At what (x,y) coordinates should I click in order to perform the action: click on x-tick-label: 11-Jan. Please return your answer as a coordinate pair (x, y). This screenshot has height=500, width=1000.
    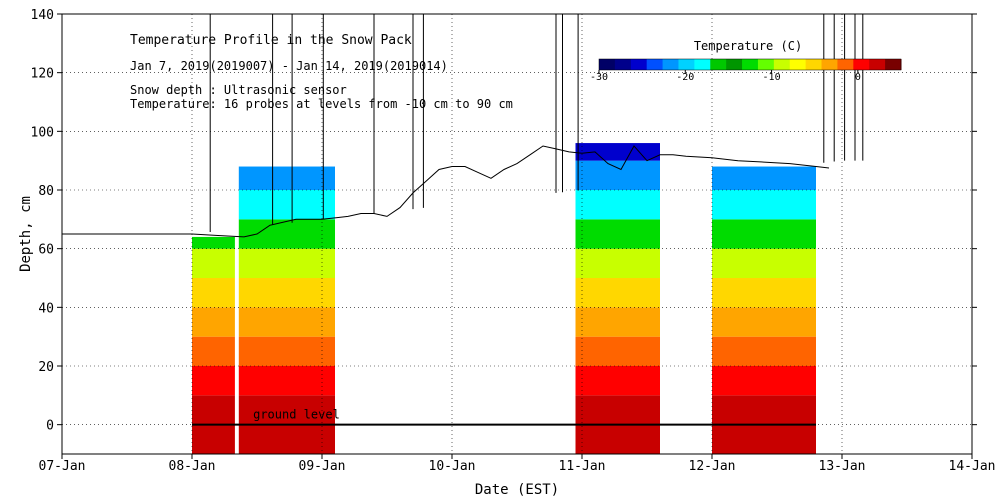
    Looking at the image, I should click on (582, 466).